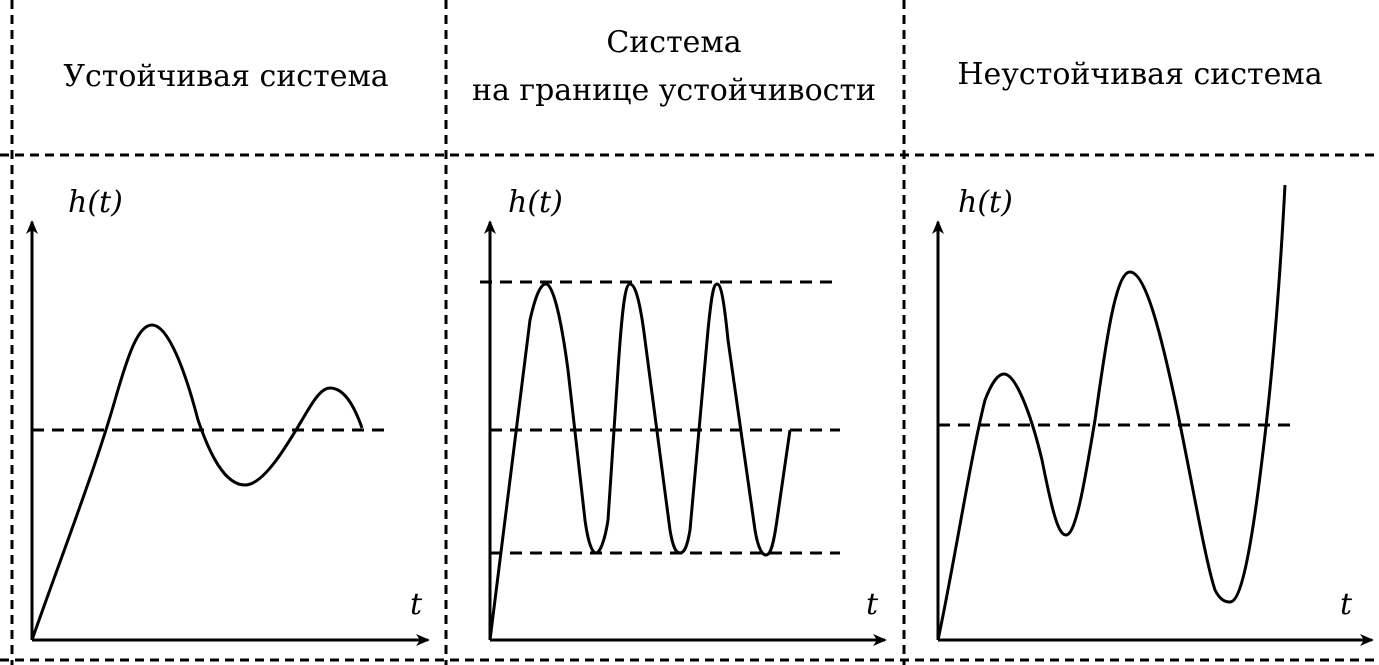  Describe the element at coordinates (985, 202) in the screenshot. I see `y-axis-label-unstable: h(t)` at that location.